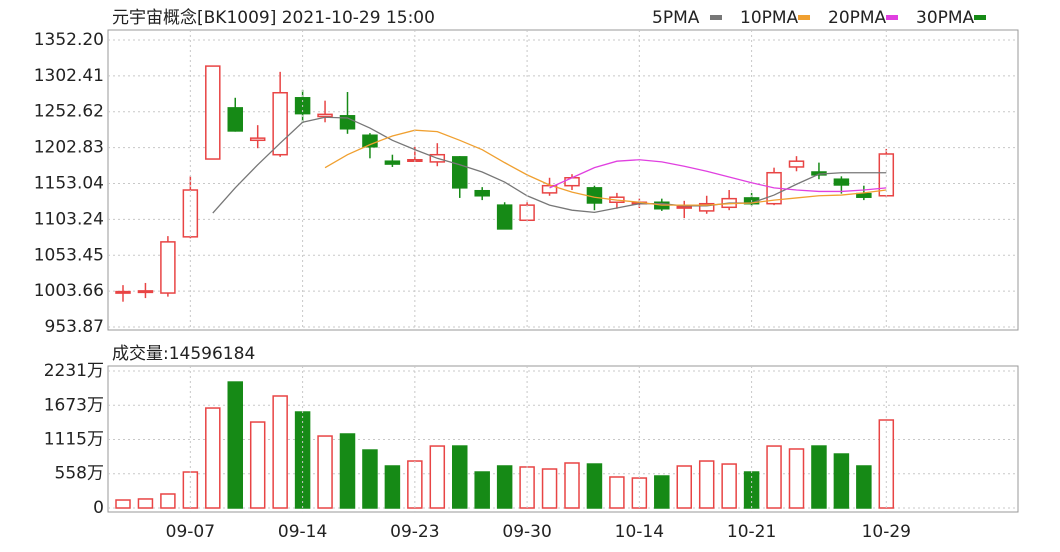  What do you see at coordinates (74, 440) in the screenshot?
I see `y-tick-label: 1115万` at bounding box center [74, 440].